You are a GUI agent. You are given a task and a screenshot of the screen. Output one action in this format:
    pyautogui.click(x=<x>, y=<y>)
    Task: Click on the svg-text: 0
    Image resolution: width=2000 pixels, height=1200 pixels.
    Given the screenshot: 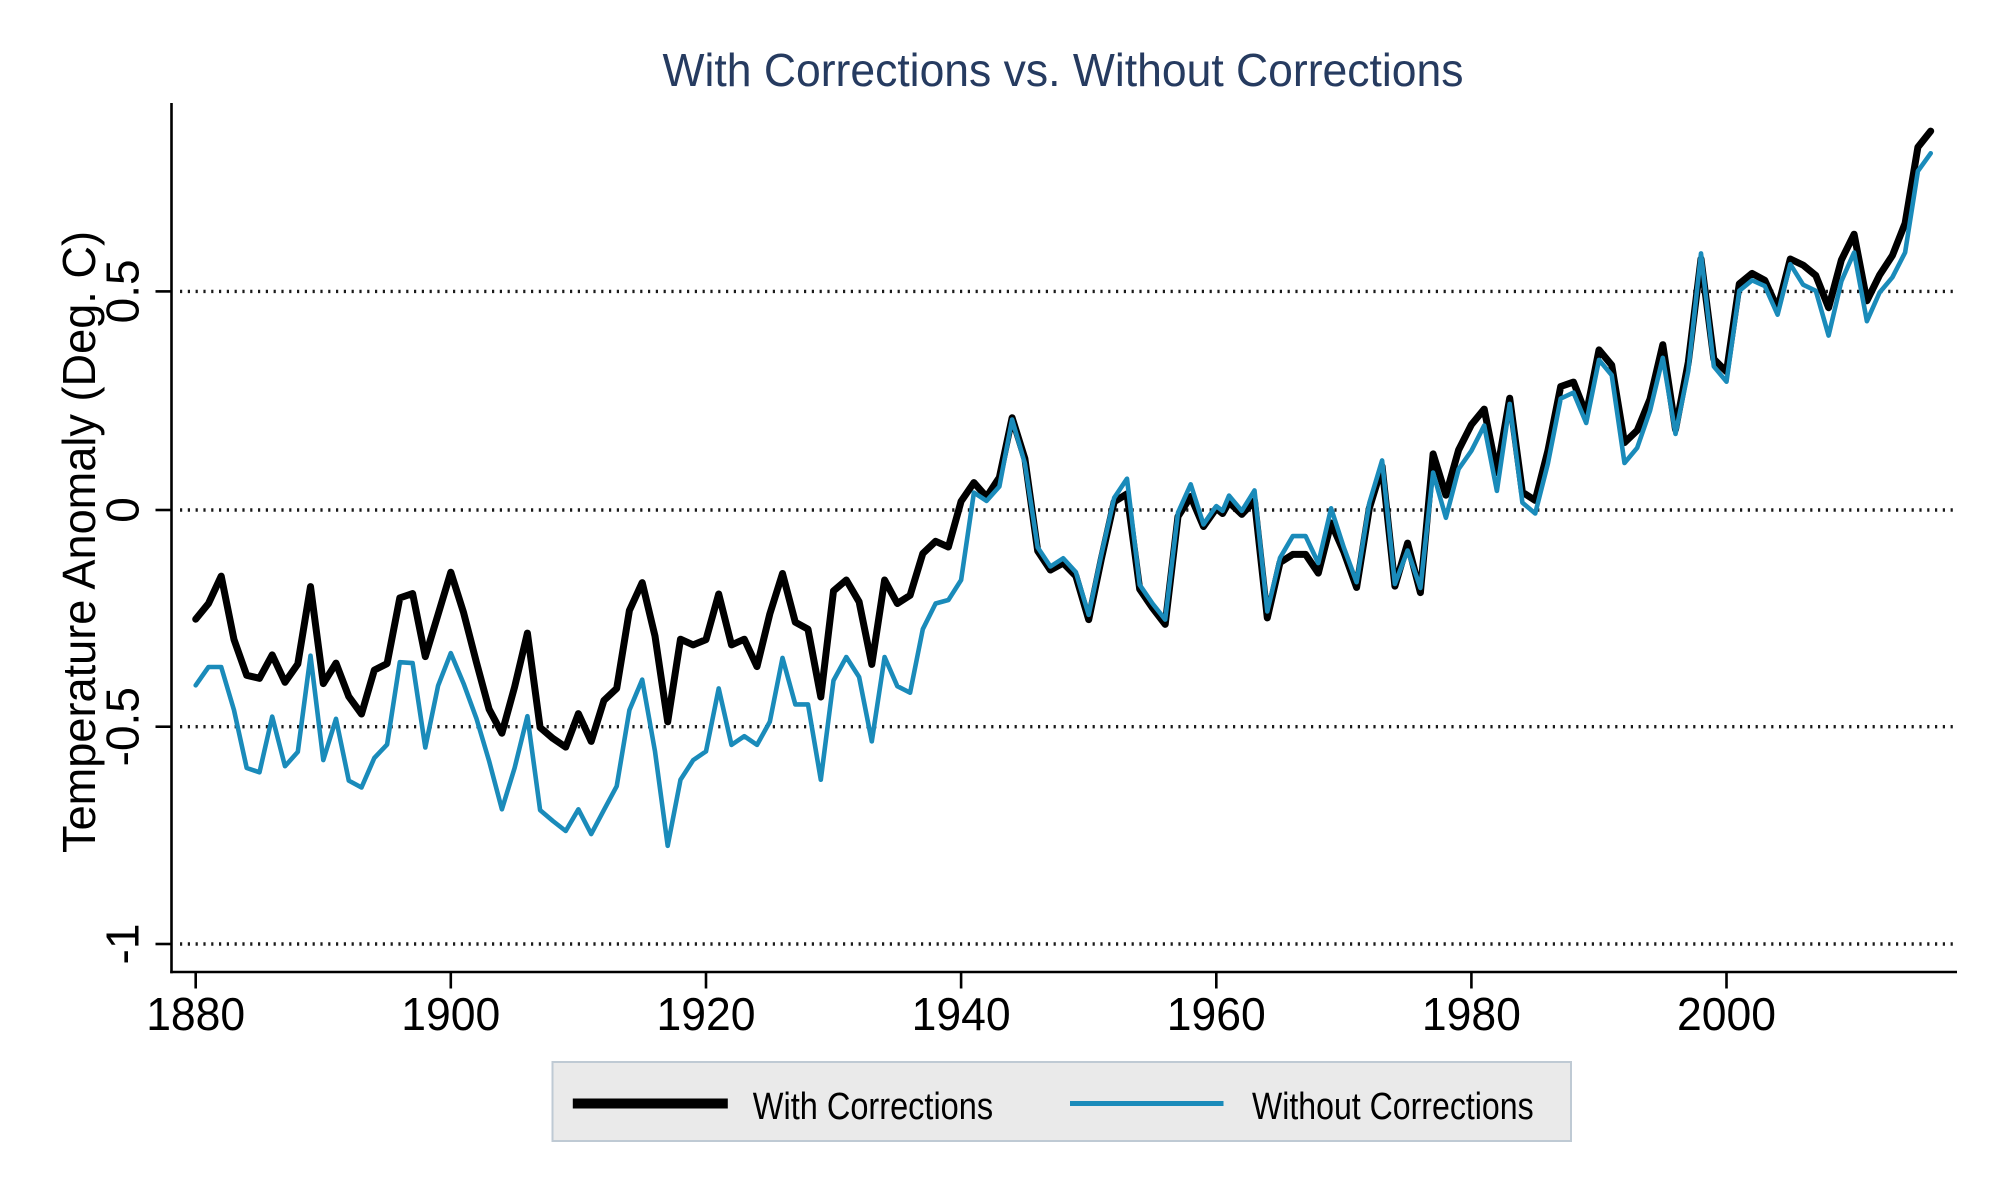 What is the action you would take?
    pyautogui.click(x=123, y=510)
    